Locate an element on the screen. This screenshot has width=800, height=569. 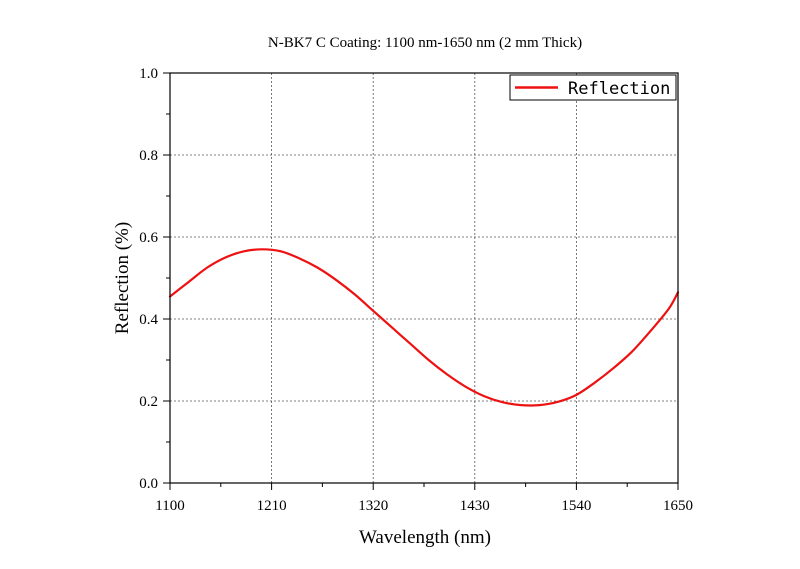
y-tick-labels: 0.0 0.2 0.4 0.6 0.8 1.0 is located at coordinates (148, 279).